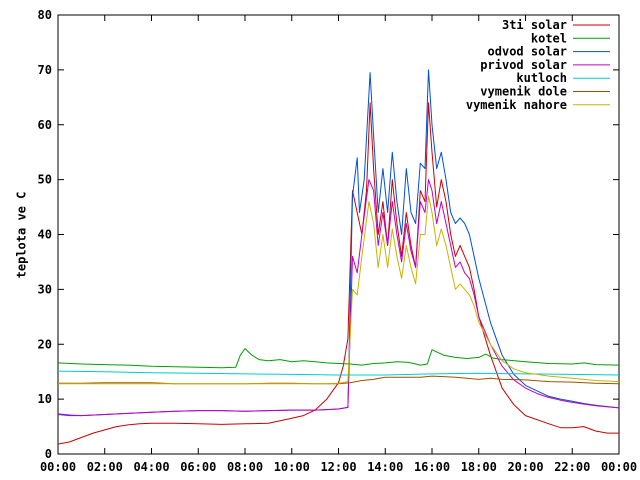  I want to click on y-tick-label: 20, so click(45, 344).